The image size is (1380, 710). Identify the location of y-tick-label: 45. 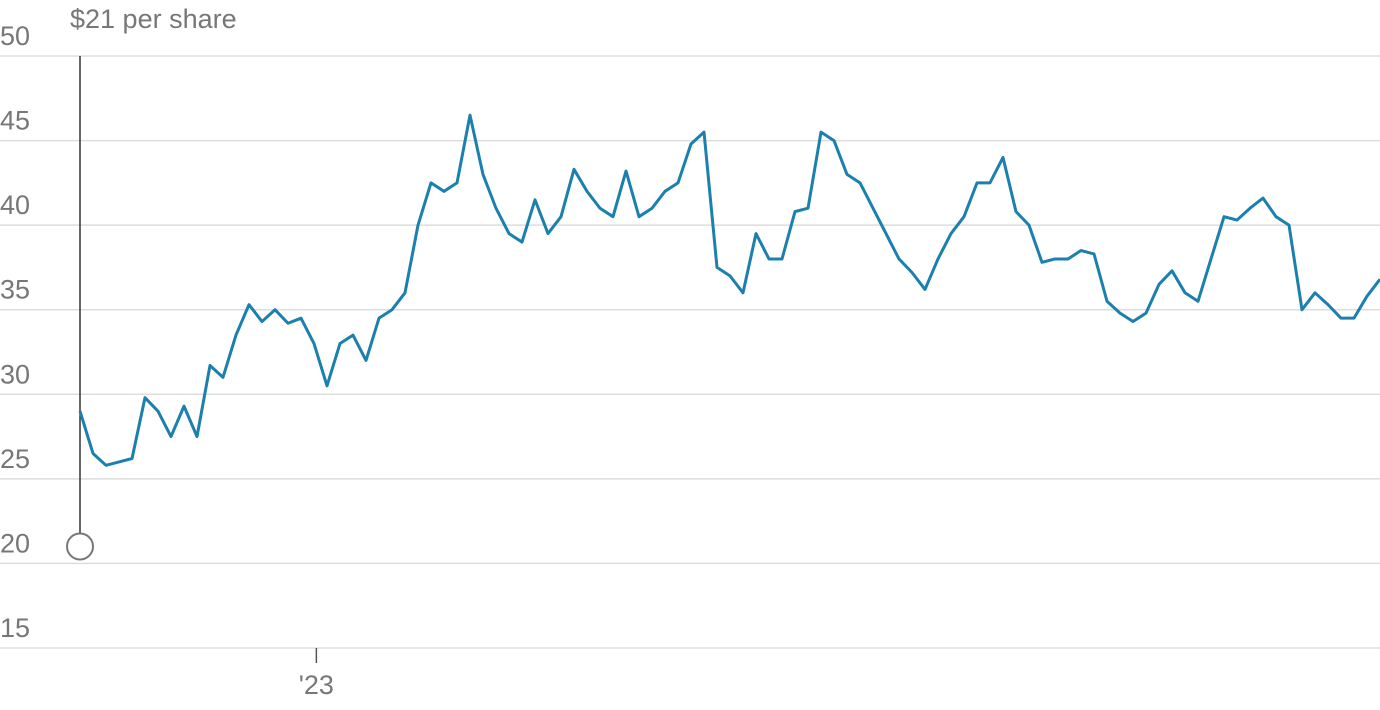
(15, 121).